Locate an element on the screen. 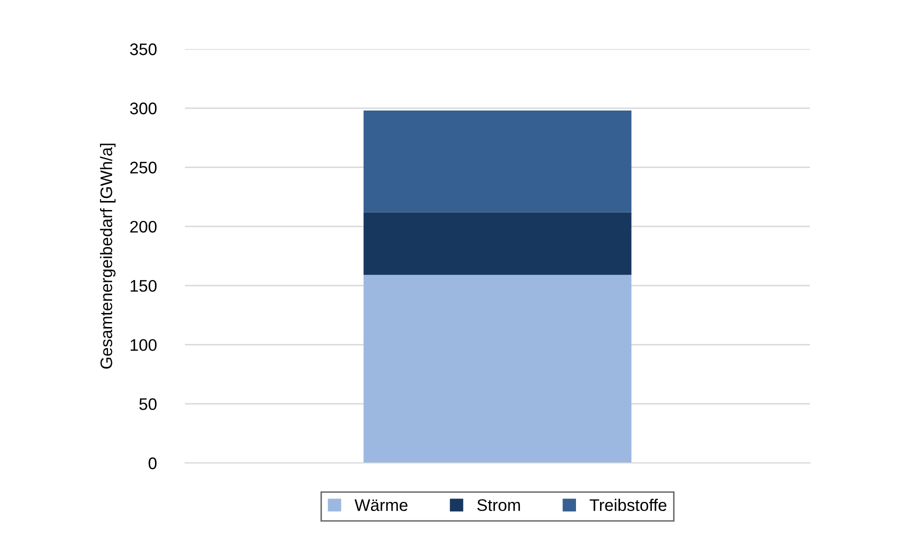  y-axis-title: Gesamtenergeibedarf [GWh/a] is located at coordinates (108, 256).